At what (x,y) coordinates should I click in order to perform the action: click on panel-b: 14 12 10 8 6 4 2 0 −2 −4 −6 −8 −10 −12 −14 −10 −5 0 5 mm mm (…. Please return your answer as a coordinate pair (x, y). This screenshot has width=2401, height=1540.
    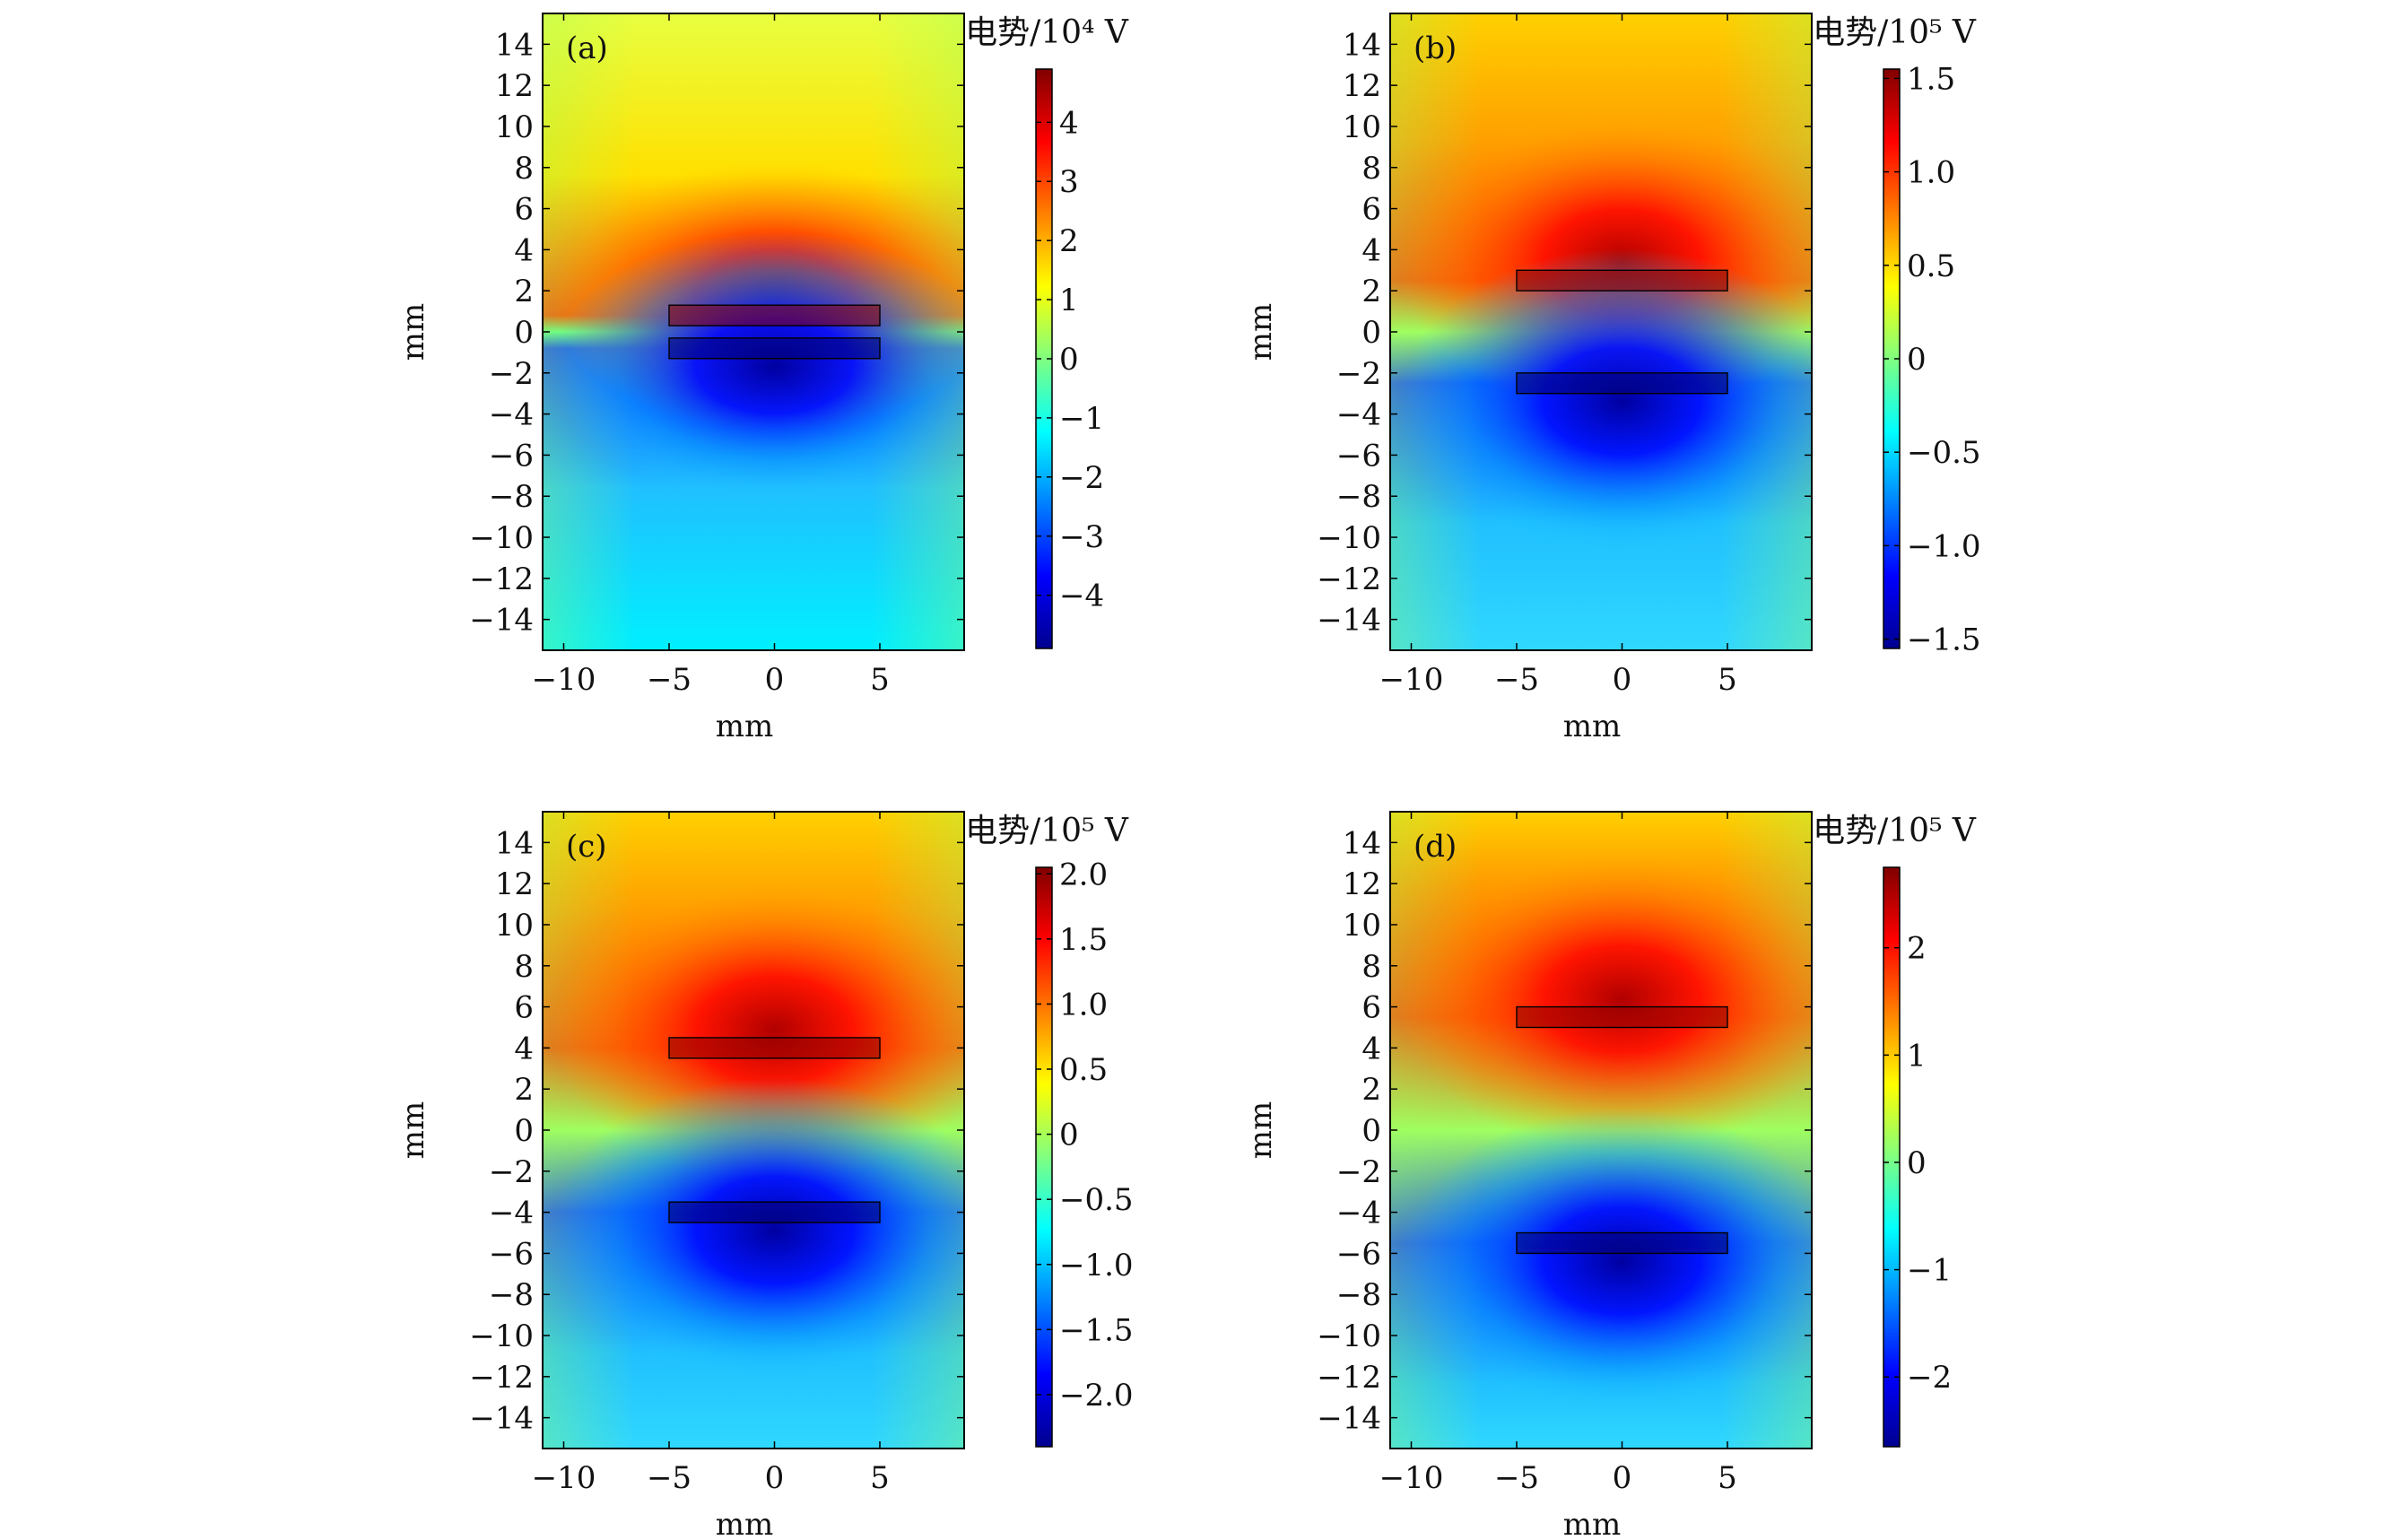
    Looking at the image, I should click on (1612, 378).